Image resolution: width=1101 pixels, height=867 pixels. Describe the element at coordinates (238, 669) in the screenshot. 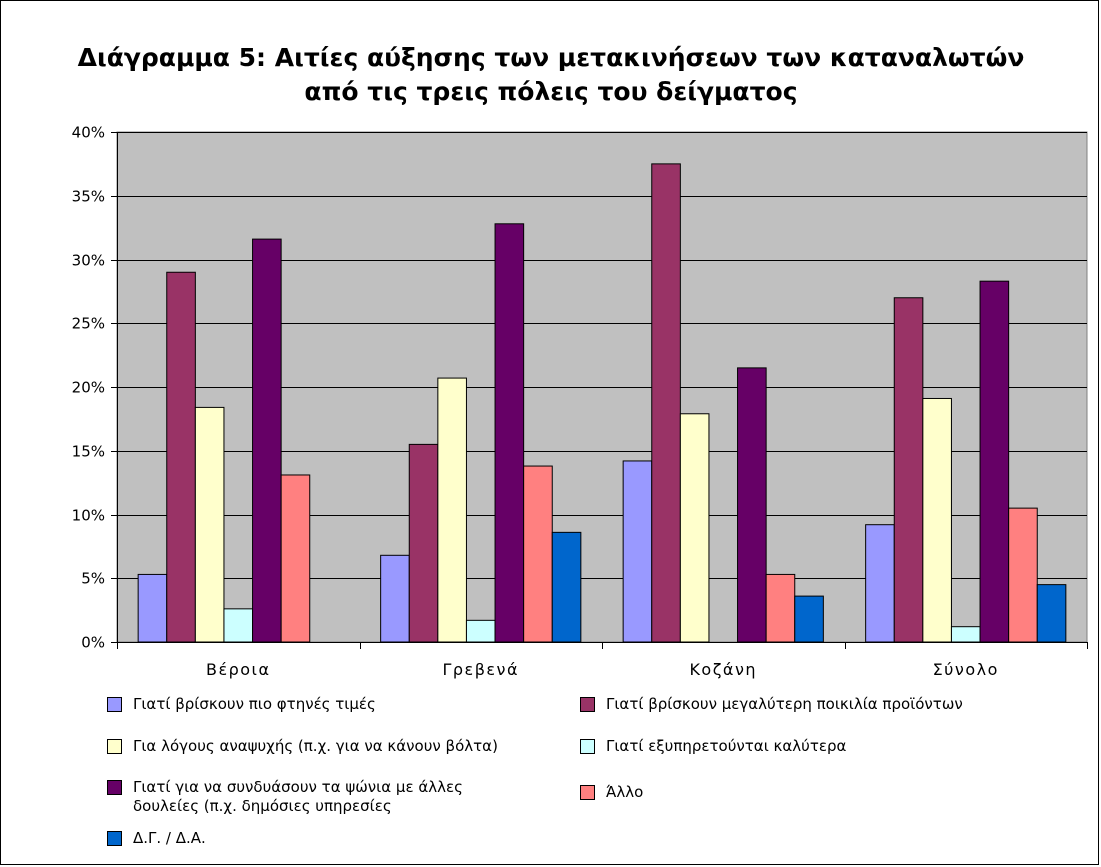

I see `x-tick-label: Βέροια` at that location.